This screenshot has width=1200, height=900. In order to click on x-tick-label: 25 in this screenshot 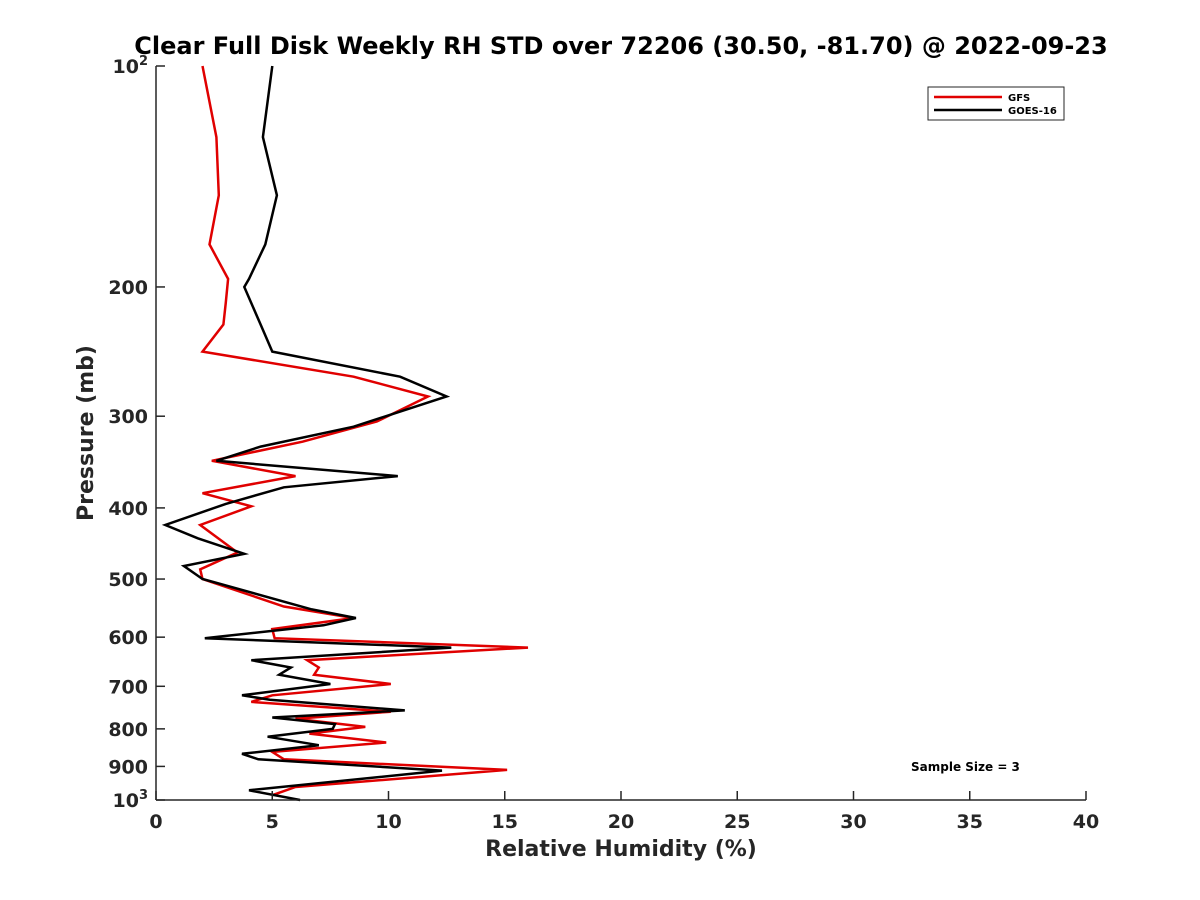, I will do `click(737, 822)`.